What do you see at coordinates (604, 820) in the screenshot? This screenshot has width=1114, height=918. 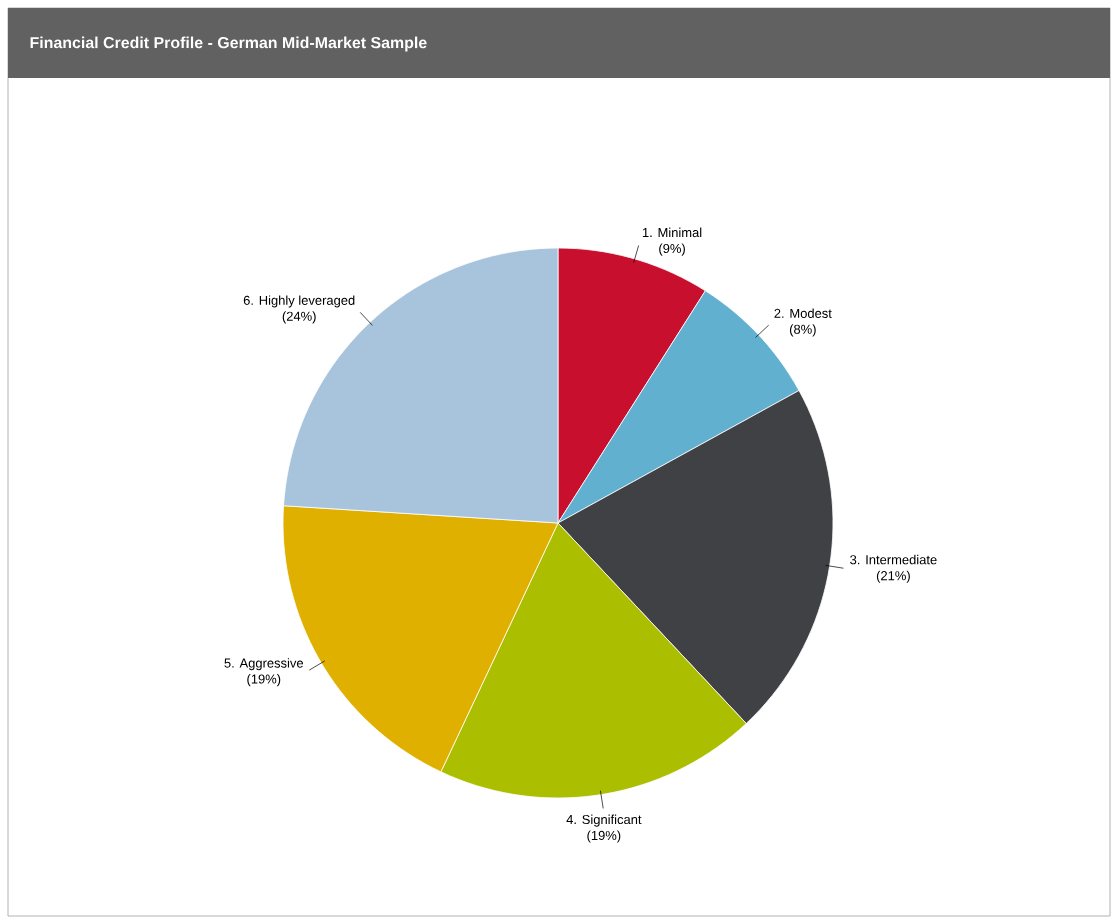 I see `slice-label: 4. Significant` at bounding box center [604, 820].